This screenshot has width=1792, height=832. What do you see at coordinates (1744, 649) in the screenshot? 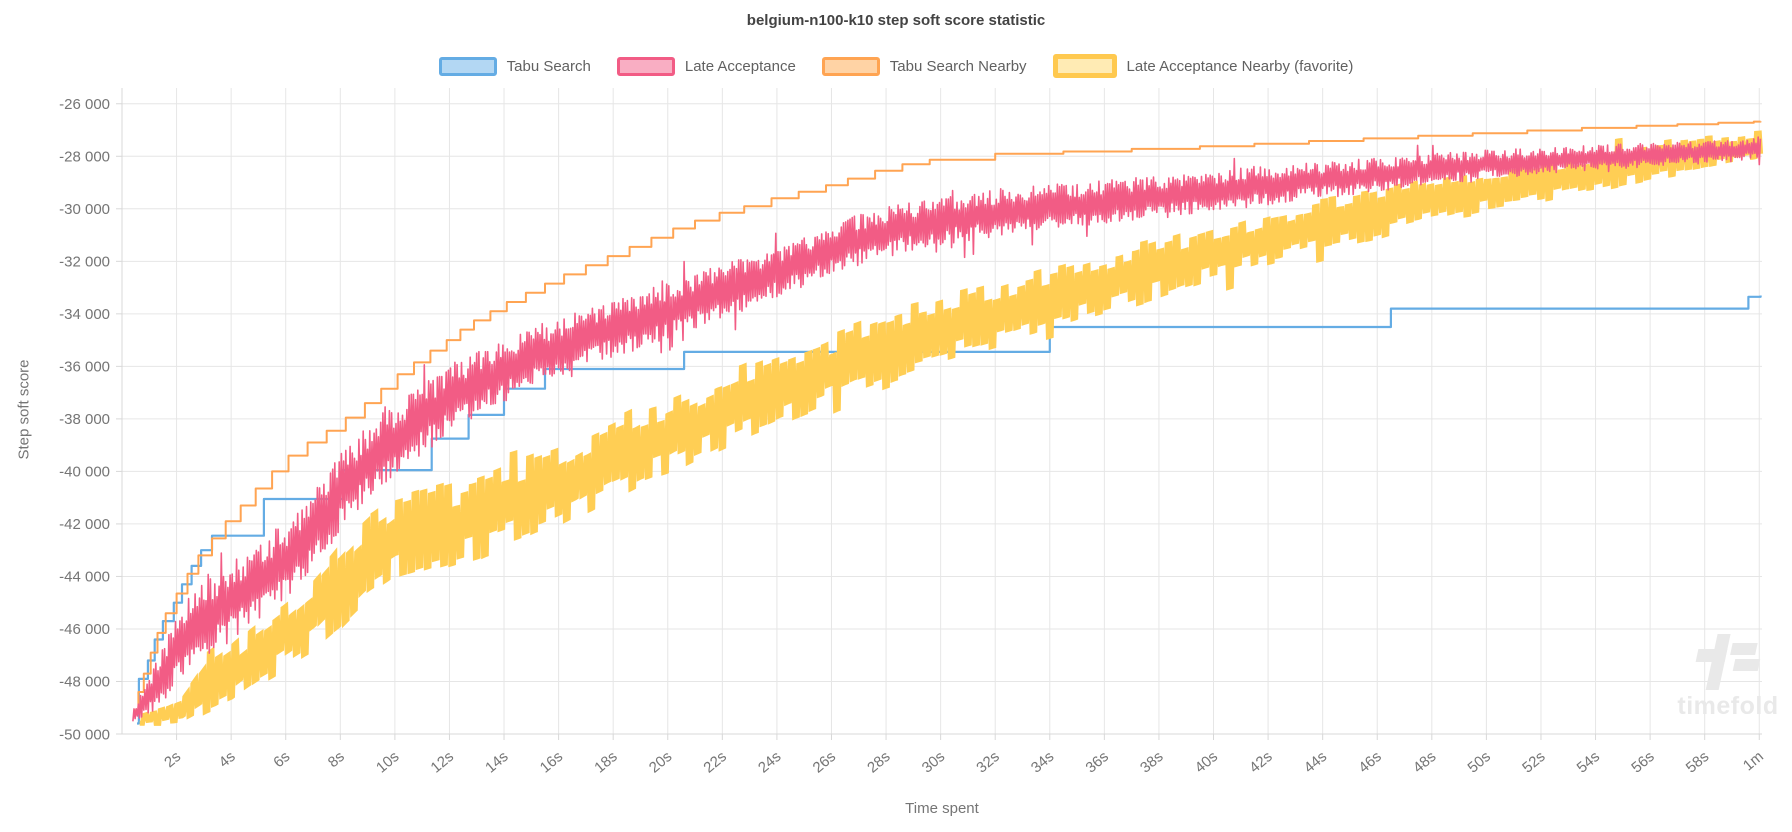
I see `logo-flag-top` at bounding box center [1744, 649].